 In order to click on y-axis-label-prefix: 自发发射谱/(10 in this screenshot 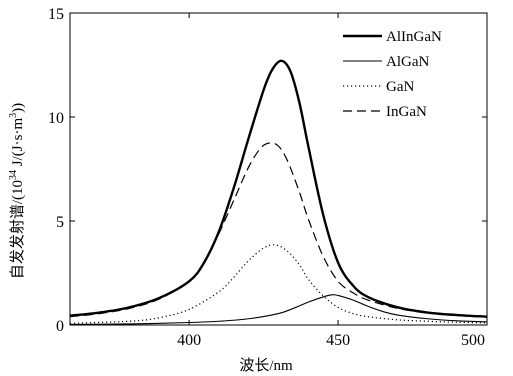, I will do `click(17, 229)`.